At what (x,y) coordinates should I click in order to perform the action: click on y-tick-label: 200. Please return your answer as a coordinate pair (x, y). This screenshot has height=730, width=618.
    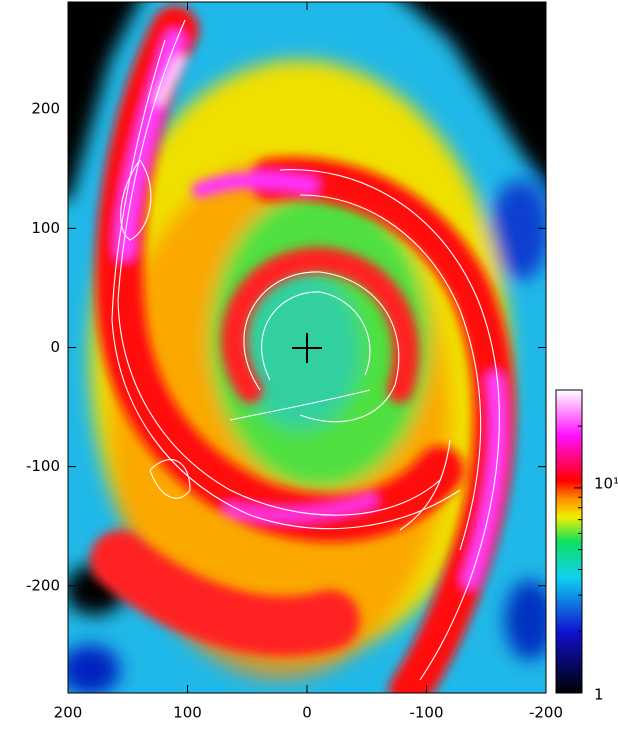
    Looking at the image, I should click on (45, 109).